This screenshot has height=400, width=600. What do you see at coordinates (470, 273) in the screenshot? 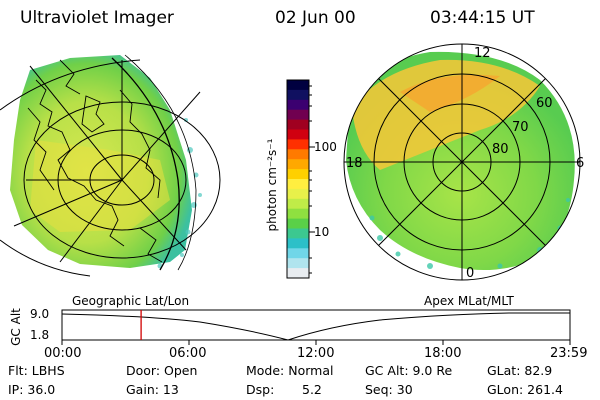
I see `mlt-label-0: 0` at bounding box center [470, 273].